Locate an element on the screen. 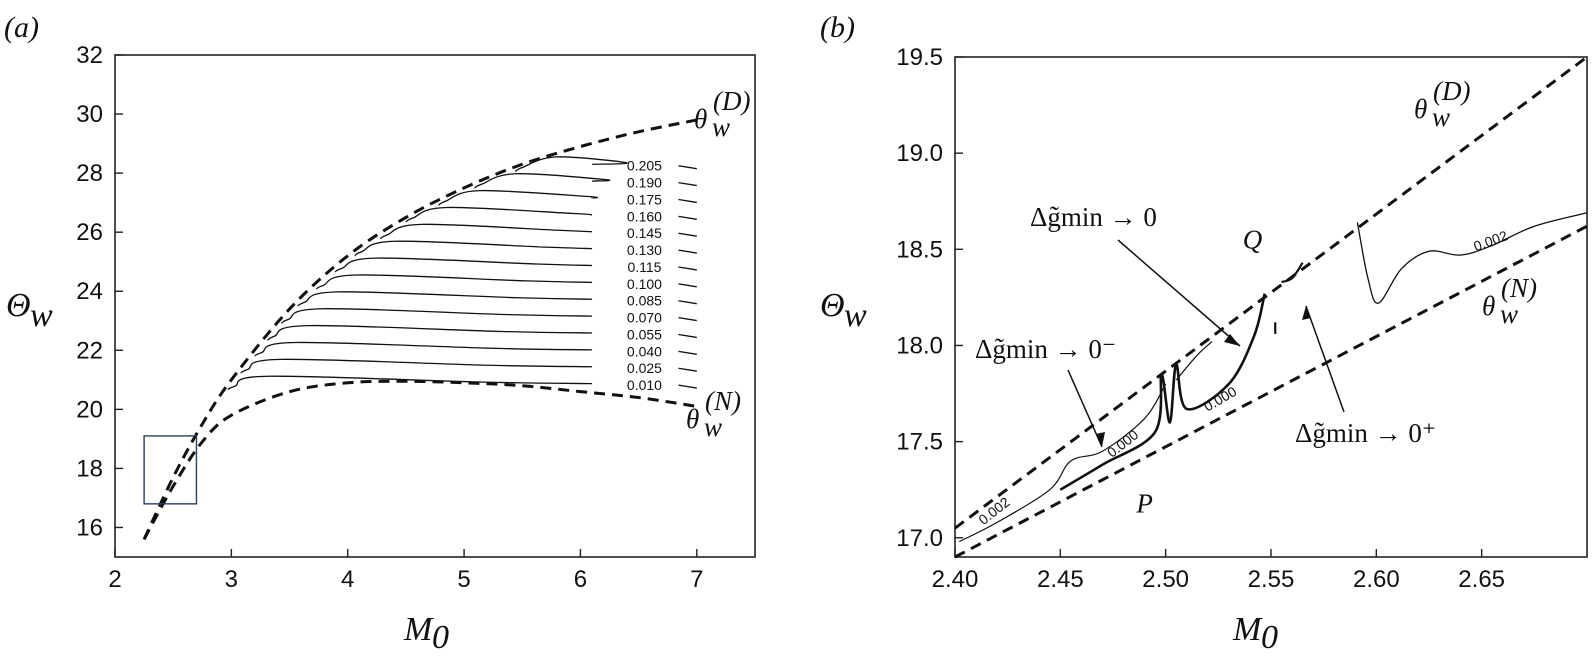 The image size is (1592, 671). y-tick-label: 32 is located at coordinates (89, 55).